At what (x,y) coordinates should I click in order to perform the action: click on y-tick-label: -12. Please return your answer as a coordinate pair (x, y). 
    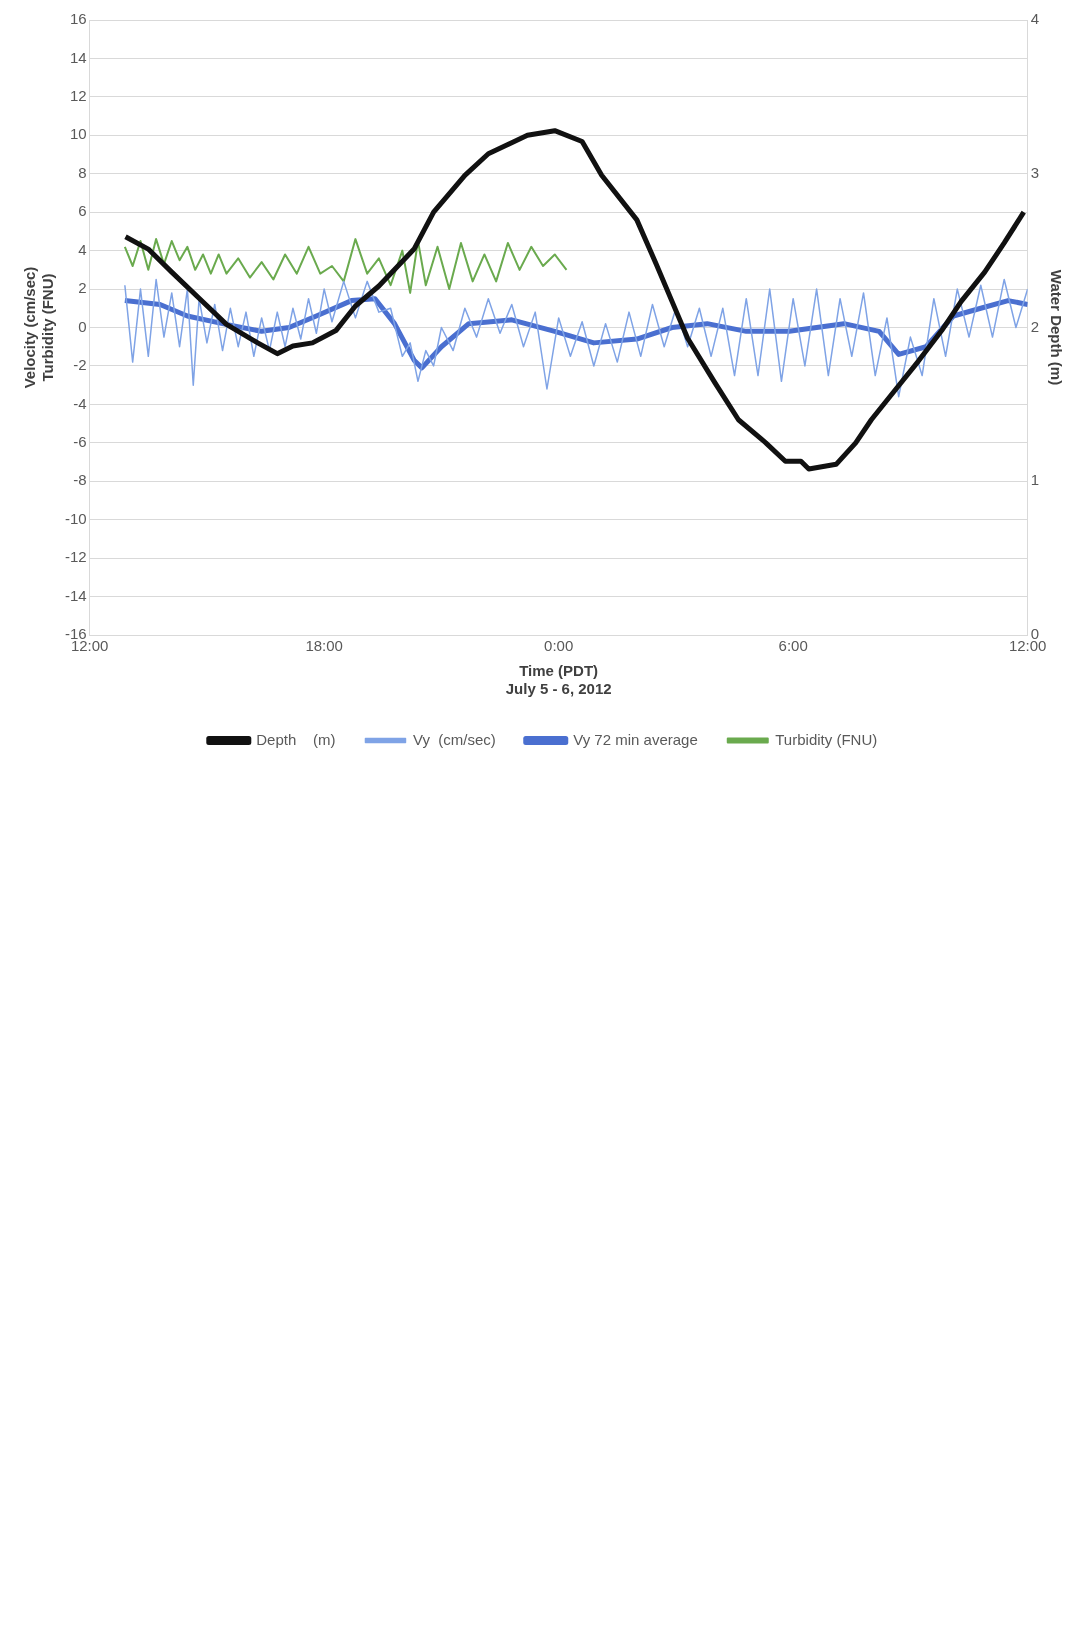
    Looking at the image, I should click on (75, 557).